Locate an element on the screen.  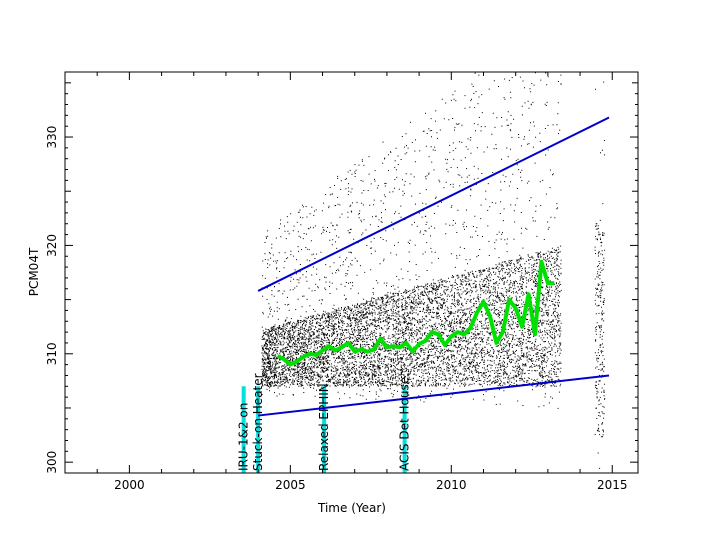
x-tick-label: 2005 is located at coordinates (290, 485).